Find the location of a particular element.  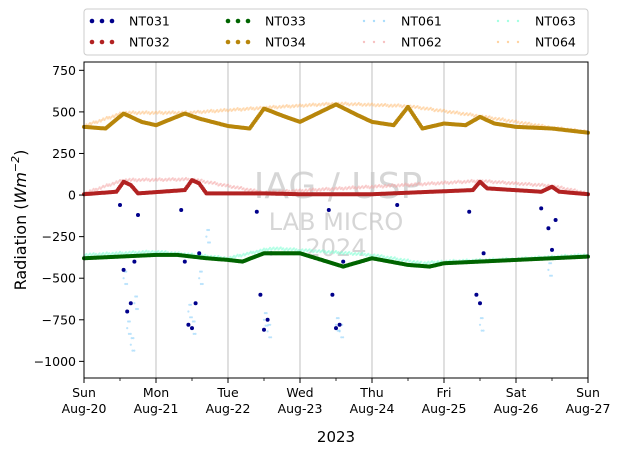

series-nt034 is located at coordinates (336, 118).